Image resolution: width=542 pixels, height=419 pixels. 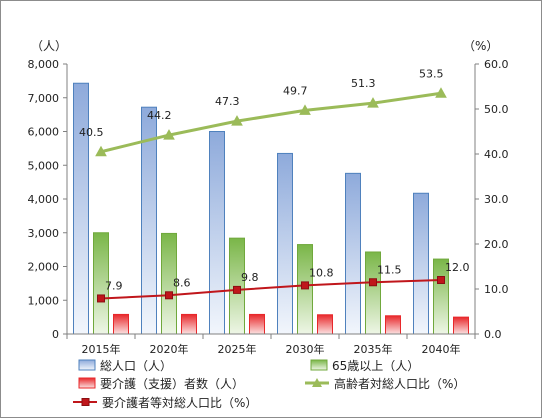 I want to click on left-tick-label: 7,000, so click(x=44, y=98).